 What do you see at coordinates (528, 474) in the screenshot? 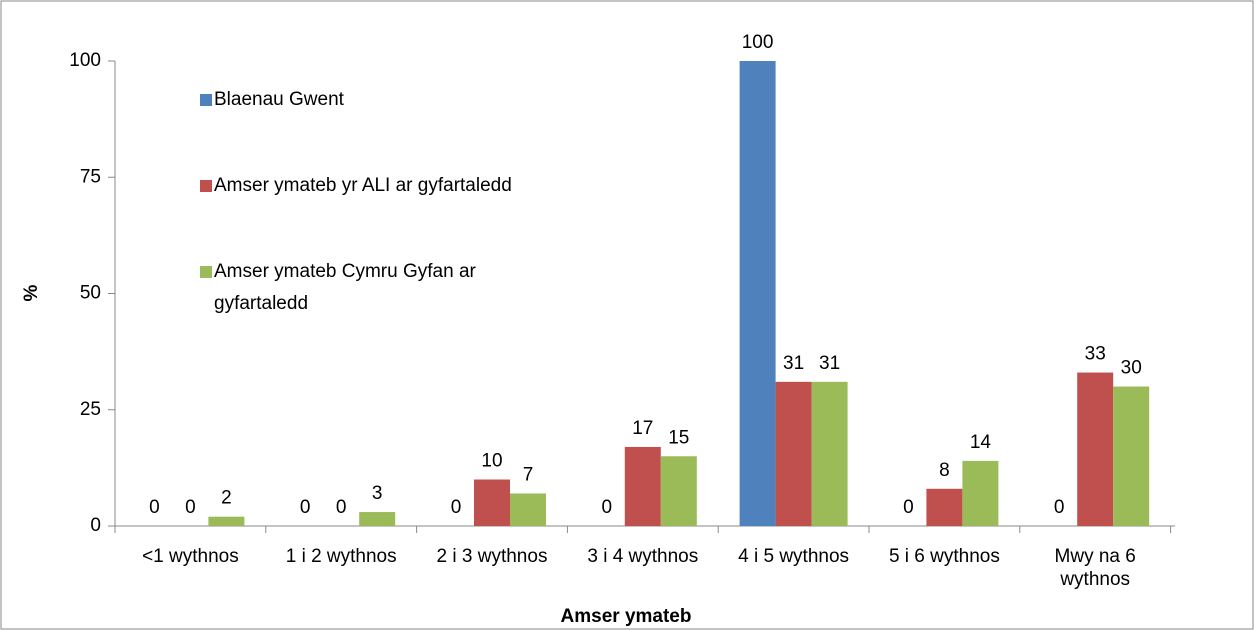
I see `data-label: 7` at bounding box center [528, 474].